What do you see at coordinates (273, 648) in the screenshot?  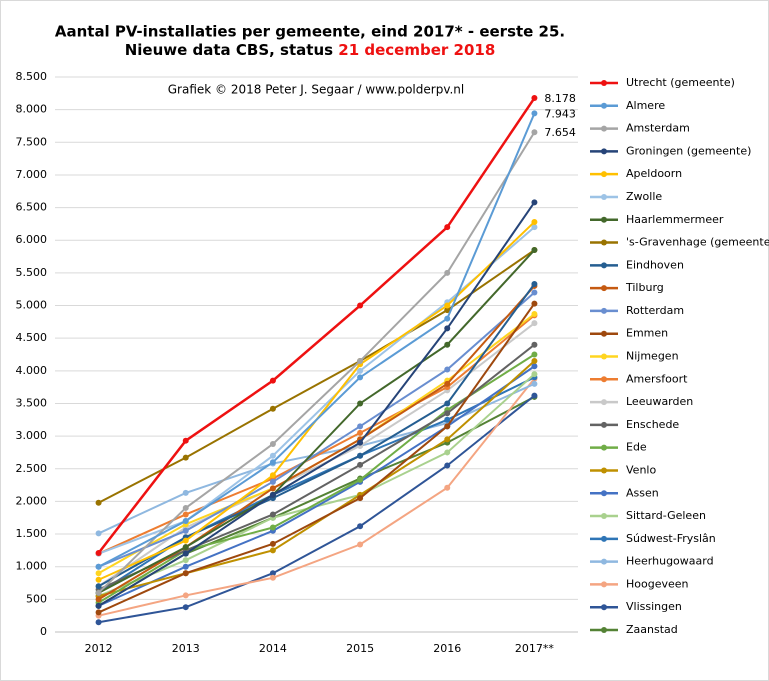 I see `x-tick-label: 2014` at bounding box center [273, 648].